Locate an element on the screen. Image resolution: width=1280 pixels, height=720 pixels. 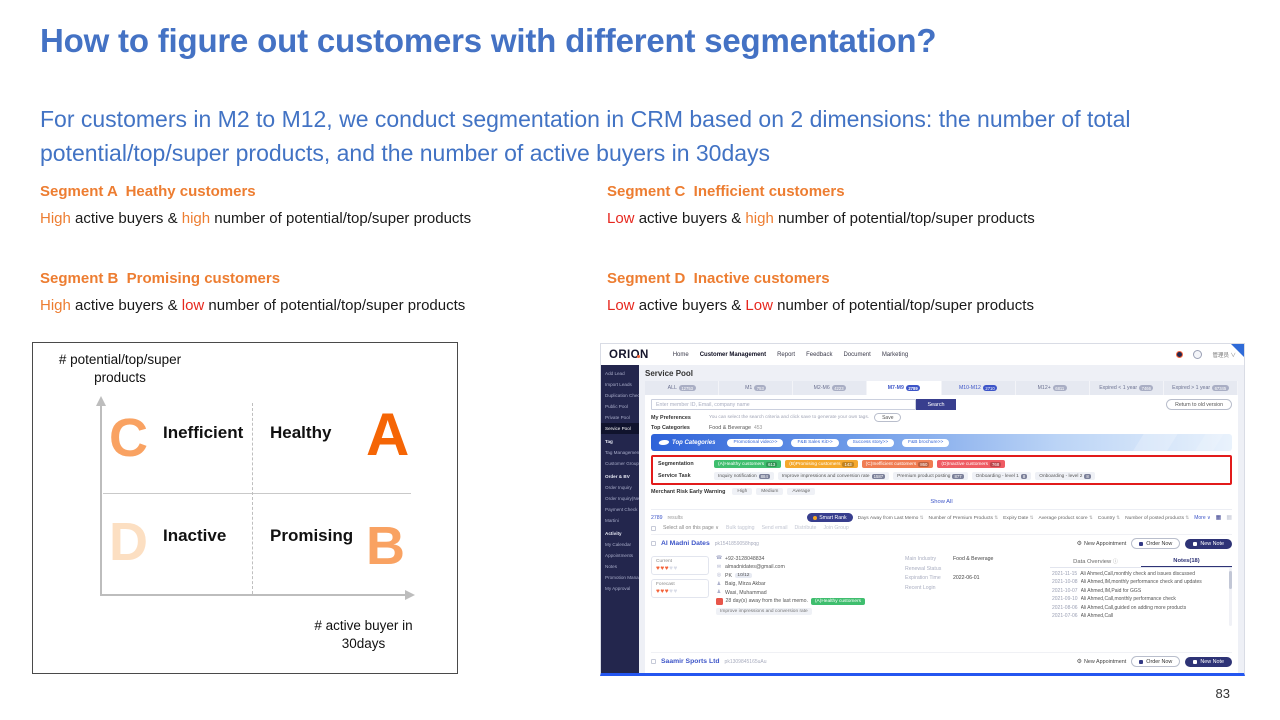
avatar is located at coordinates (1198, 354).